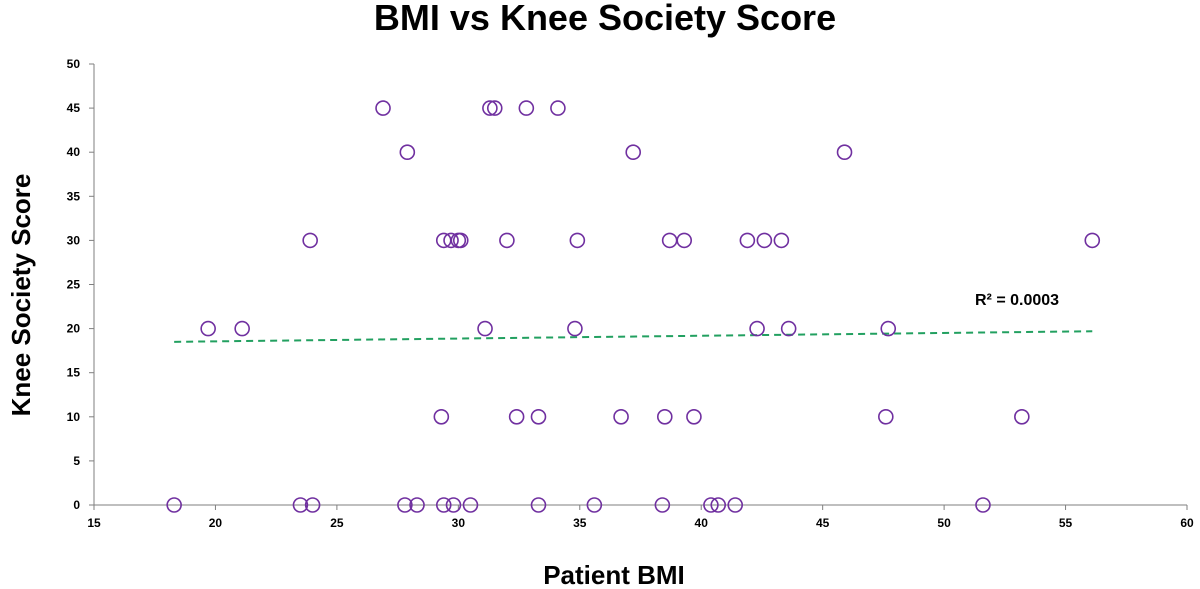  What do you see at coordinates (459, 523) in the screenshot?
I see `x-tick-label: 30` at bounding box center [459, 523].